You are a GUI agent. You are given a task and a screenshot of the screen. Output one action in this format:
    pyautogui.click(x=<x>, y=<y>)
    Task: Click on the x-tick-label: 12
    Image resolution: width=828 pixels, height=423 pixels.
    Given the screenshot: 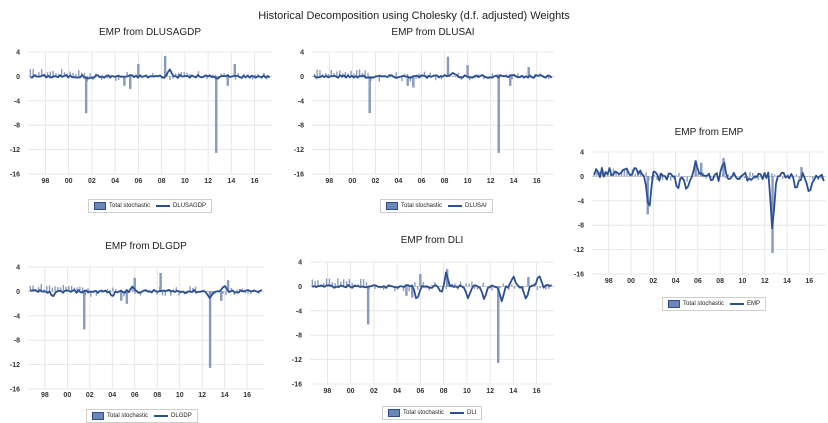 What is the action you would take?
    pyautogui.click(x=208, y=181)
    